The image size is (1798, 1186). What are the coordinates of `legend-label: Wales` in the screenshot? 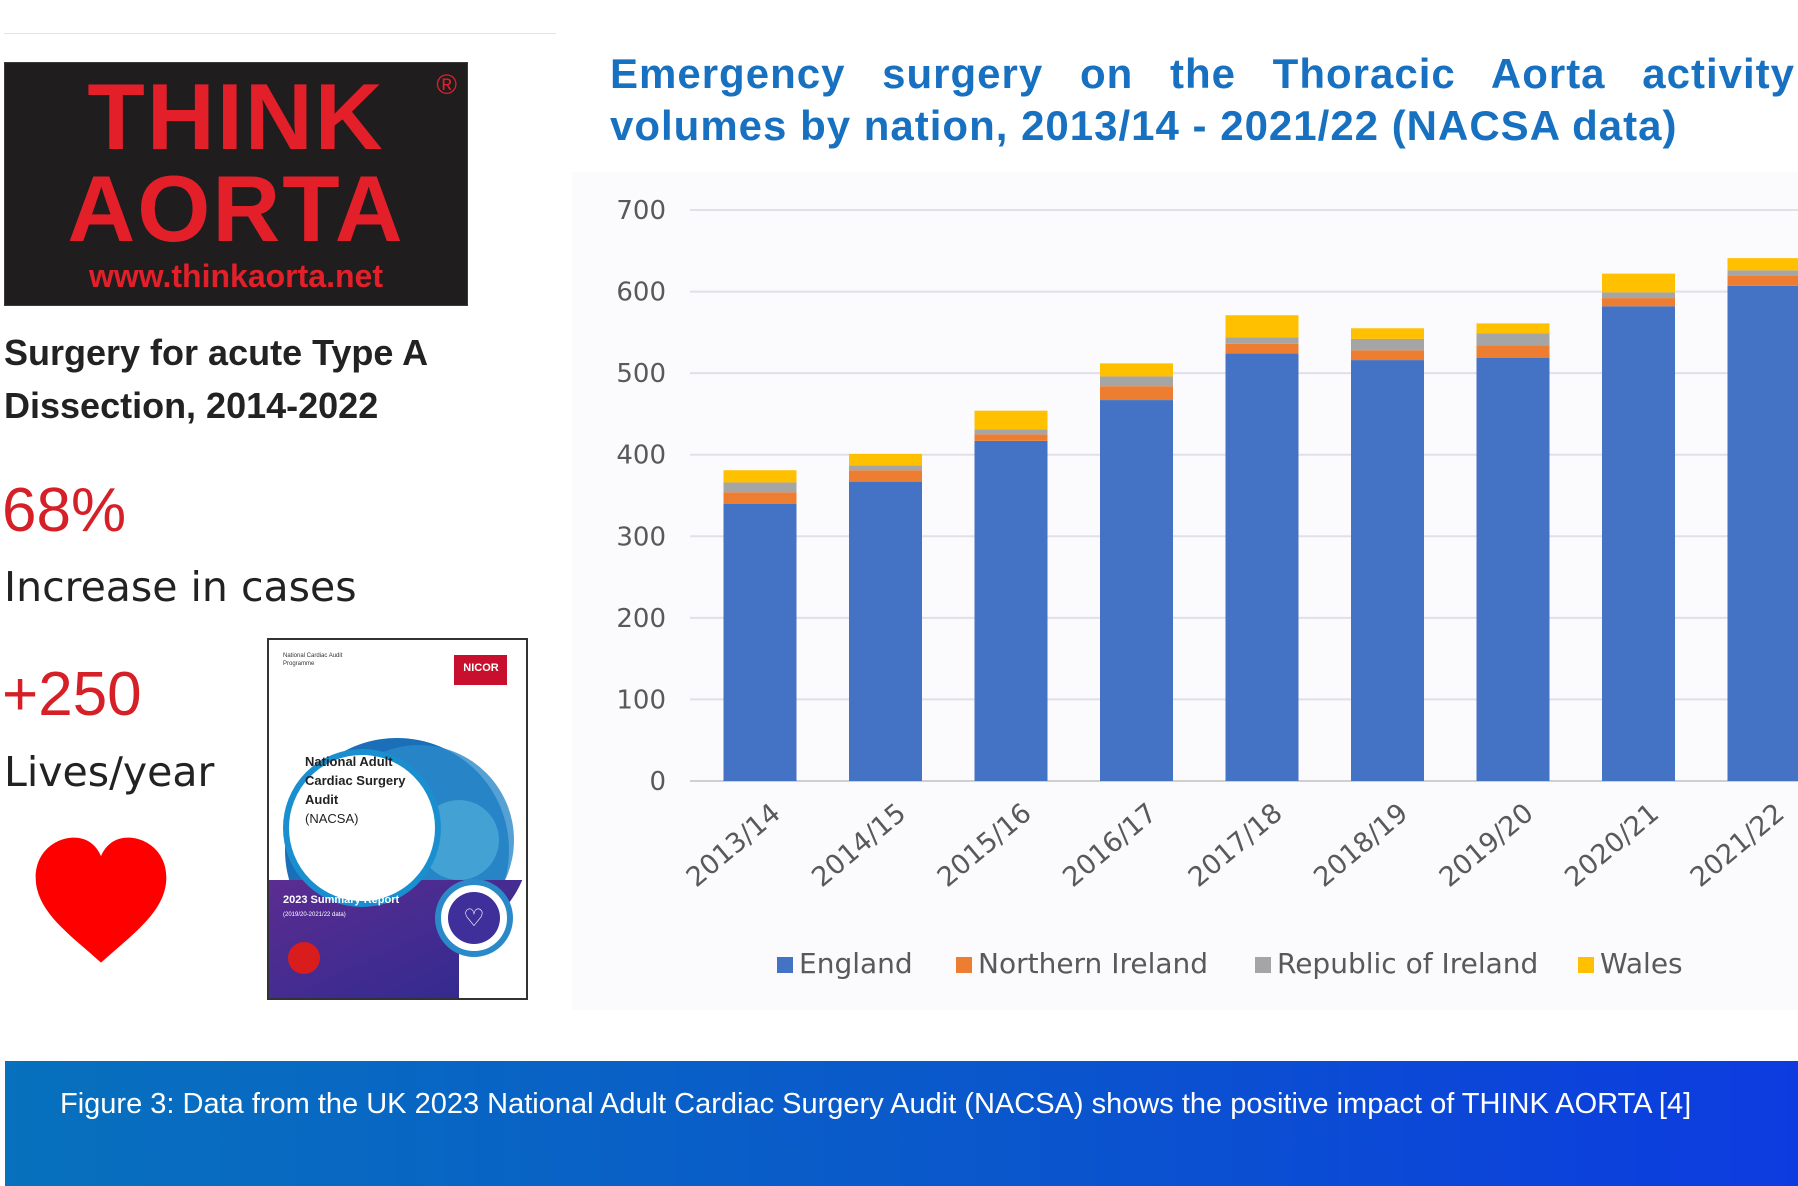 It's located at (1641, 963).